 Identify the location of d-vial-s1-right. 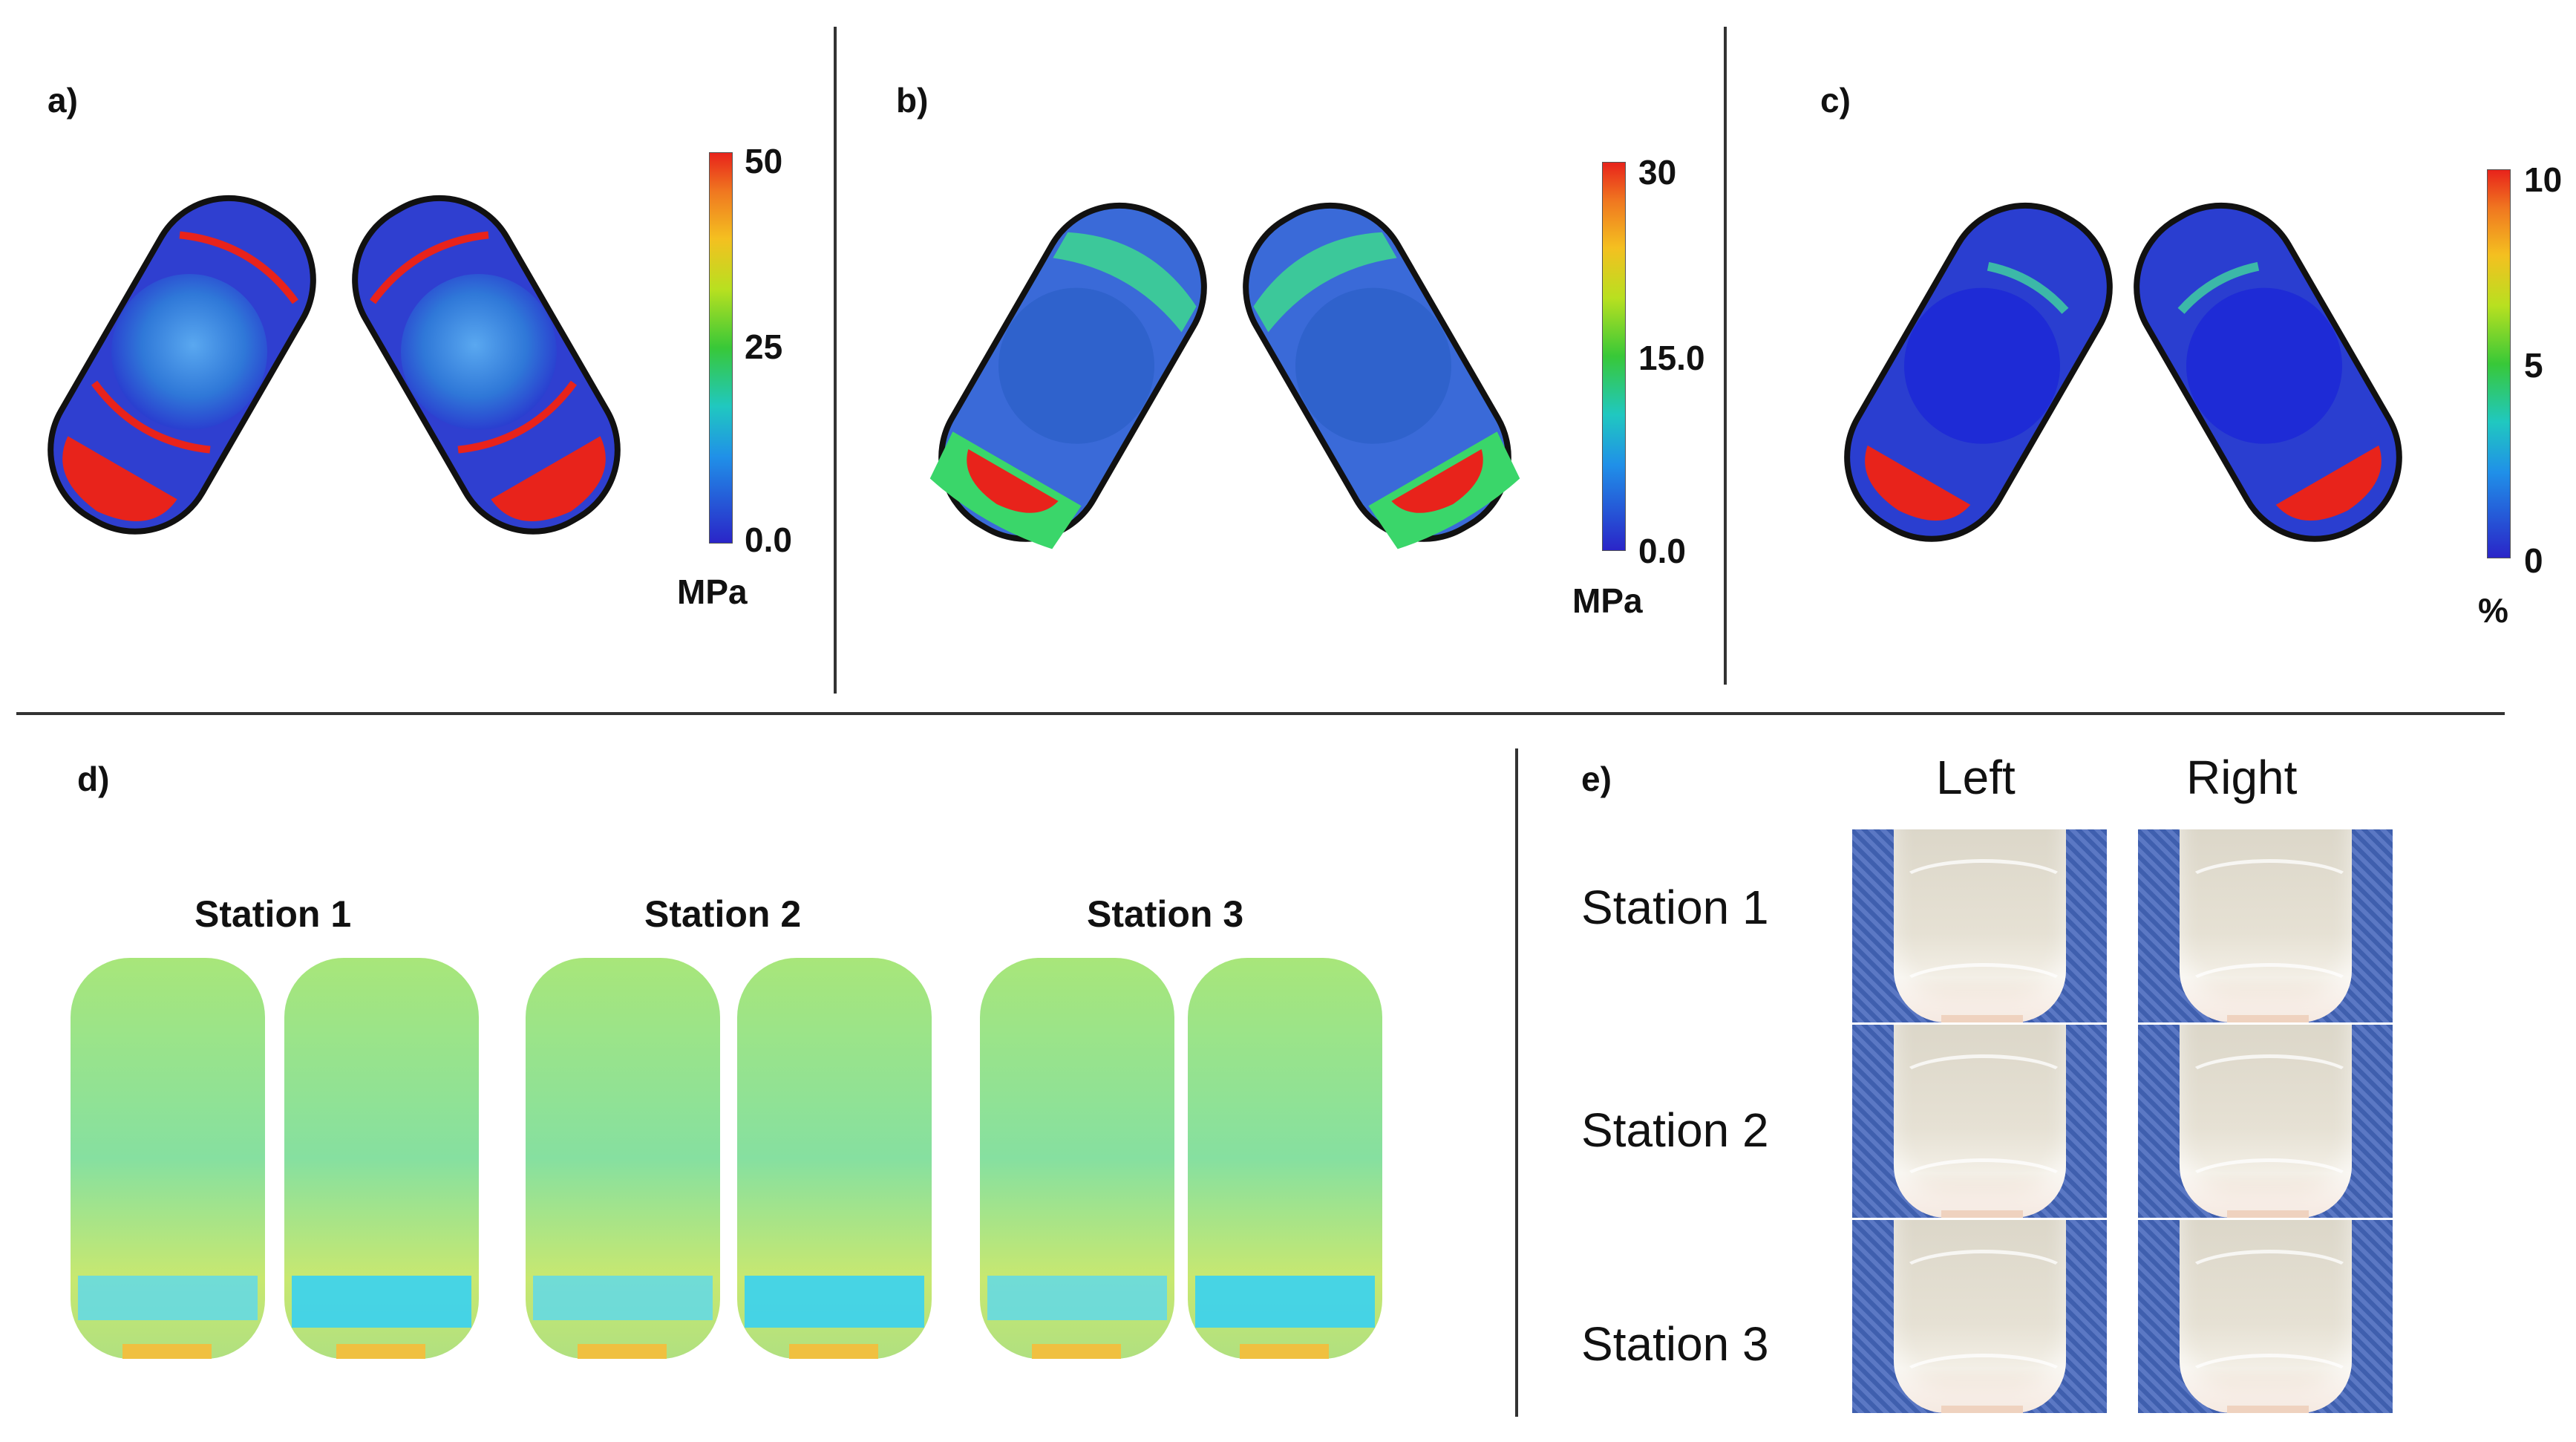
(381, 1158).